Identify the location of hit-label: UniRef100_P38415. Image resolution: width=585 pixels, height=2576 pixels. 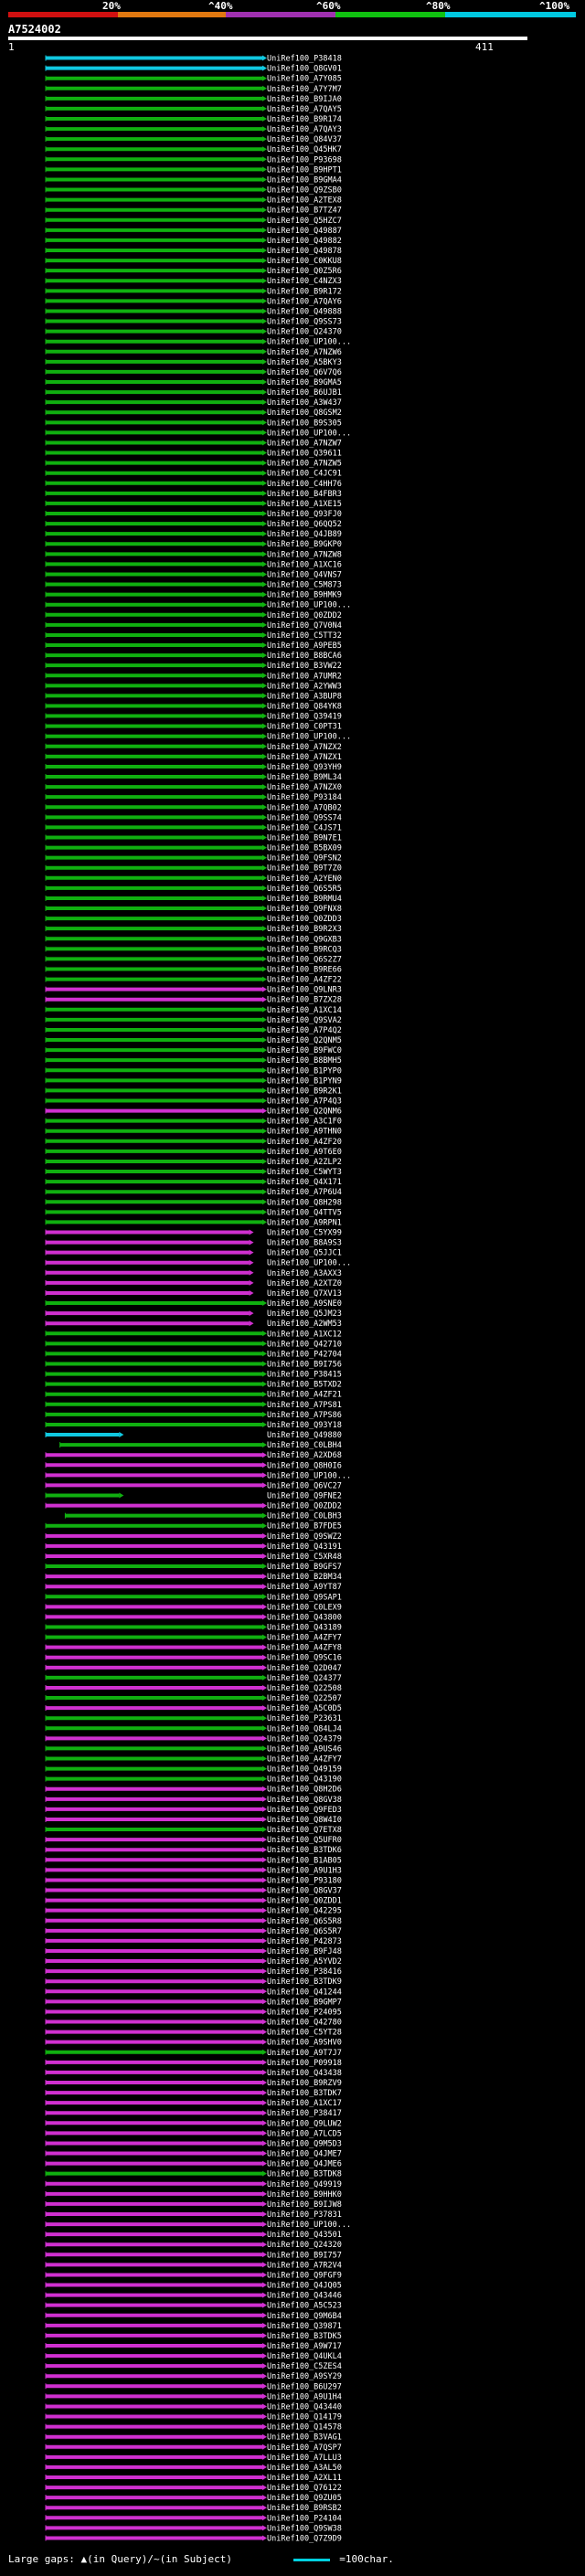
(304, 1375).